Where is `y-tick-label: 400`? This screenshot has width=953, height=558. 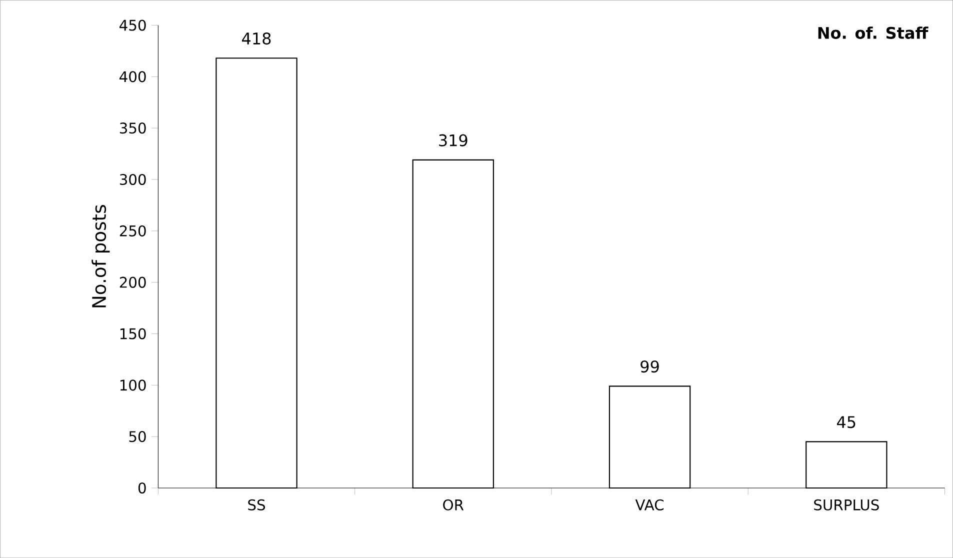 y-tick-label: 400 is located at coordinates (133, 76).